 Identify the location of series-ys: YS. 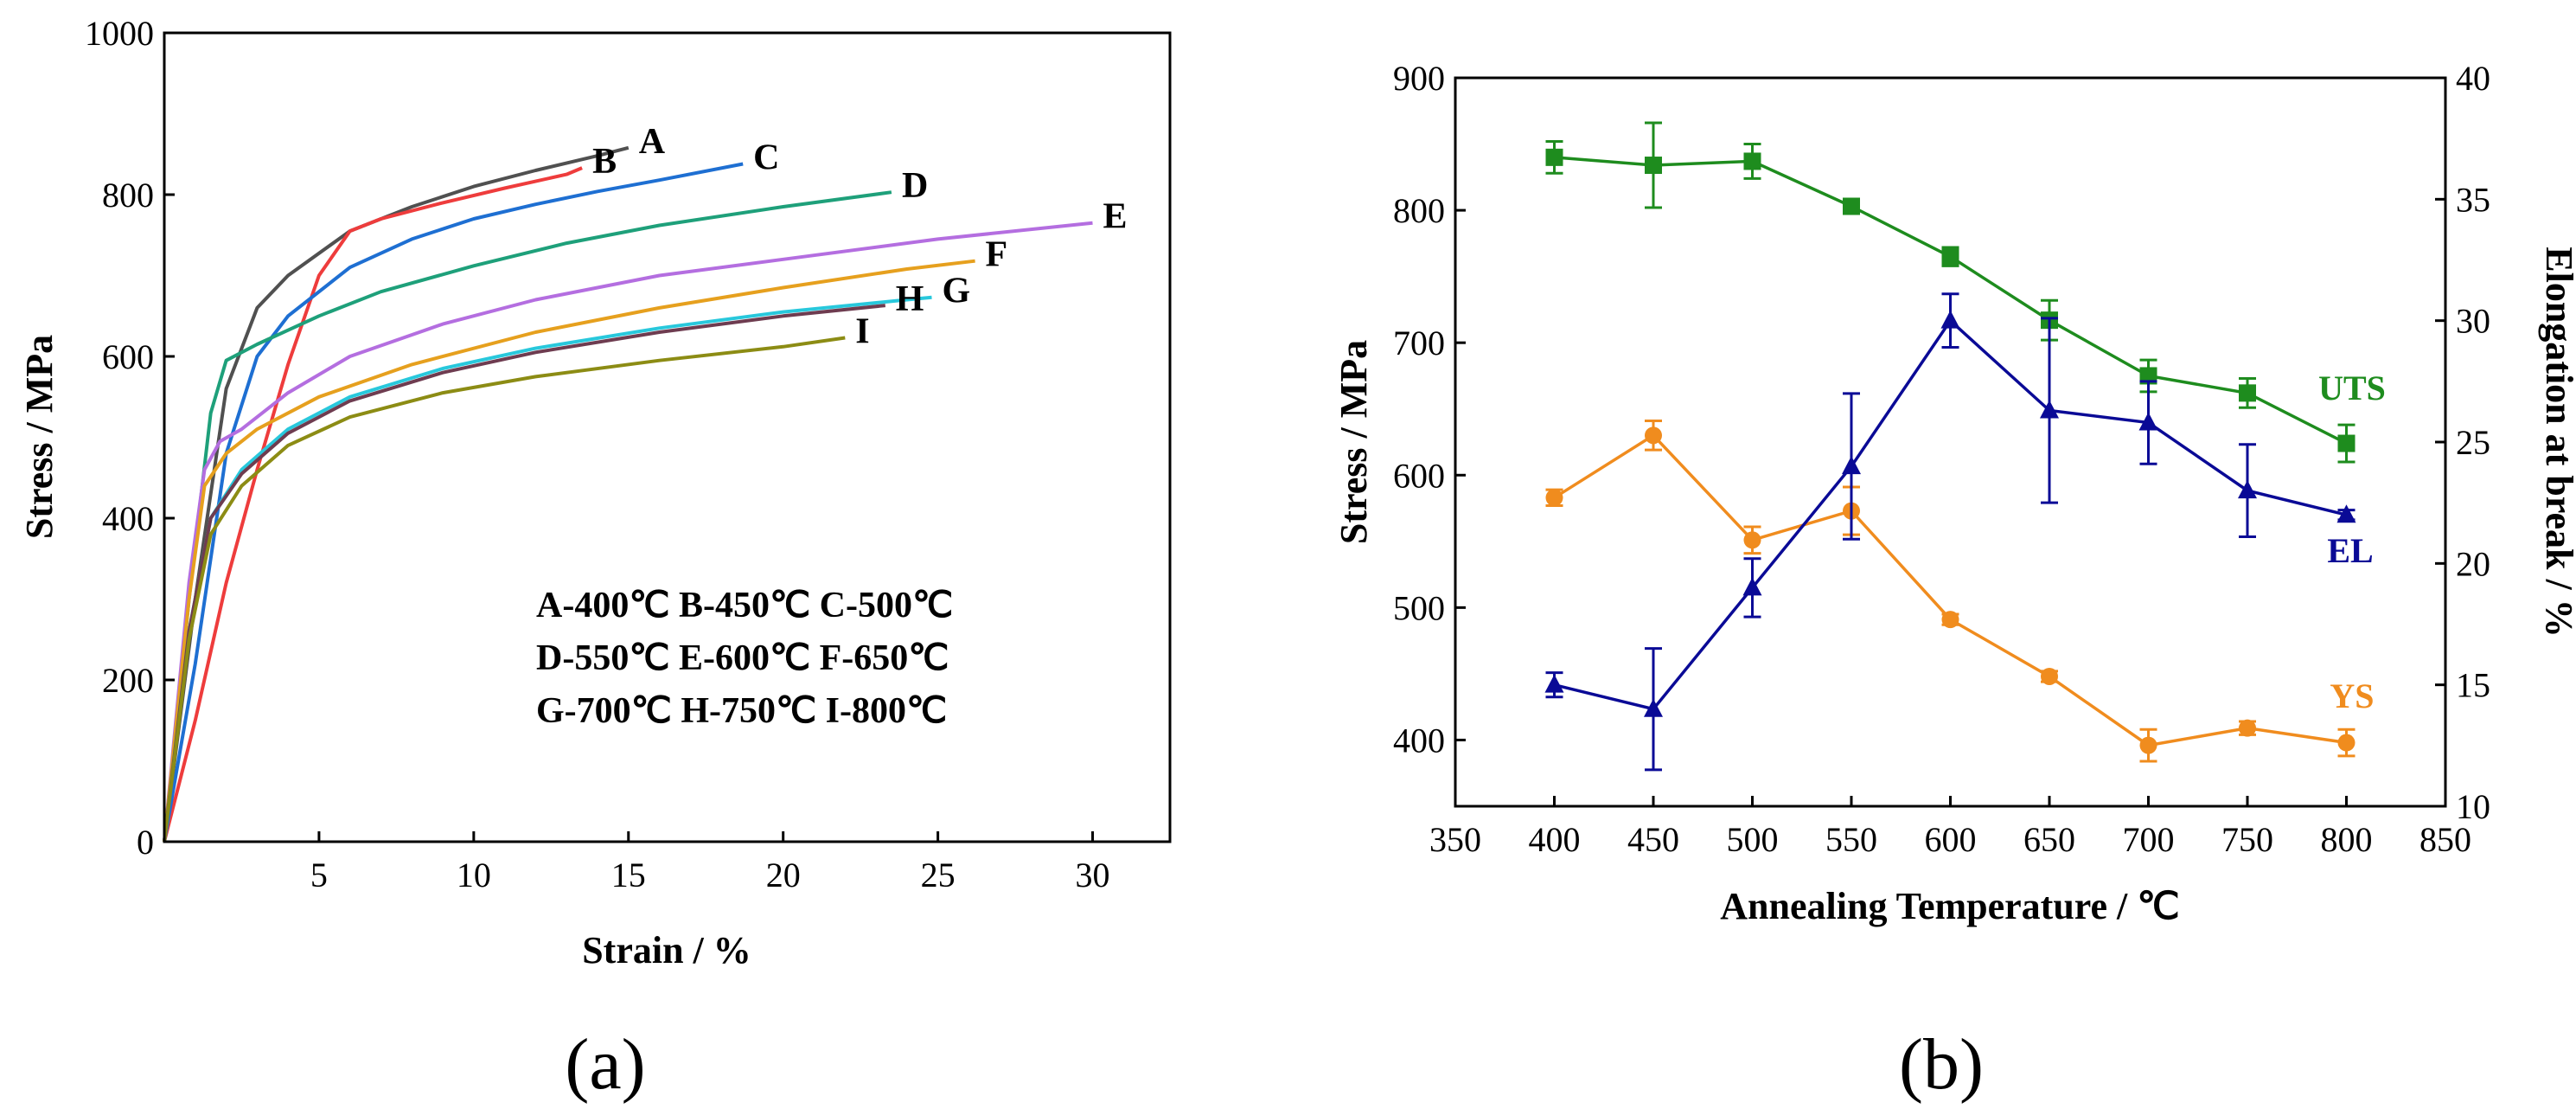
(1960, 591).